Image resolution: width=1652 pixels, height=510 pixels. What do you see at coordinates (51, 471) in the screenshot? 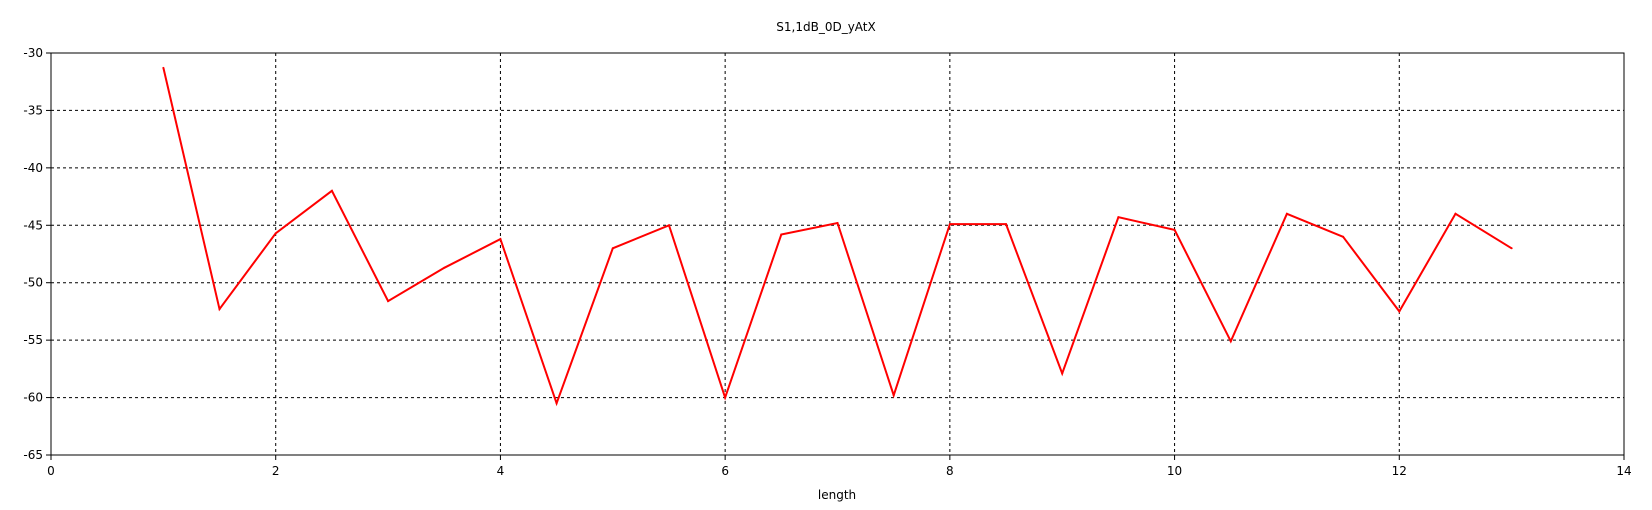
I see `x-tick-label: 0` at bounding box center [51, 471].